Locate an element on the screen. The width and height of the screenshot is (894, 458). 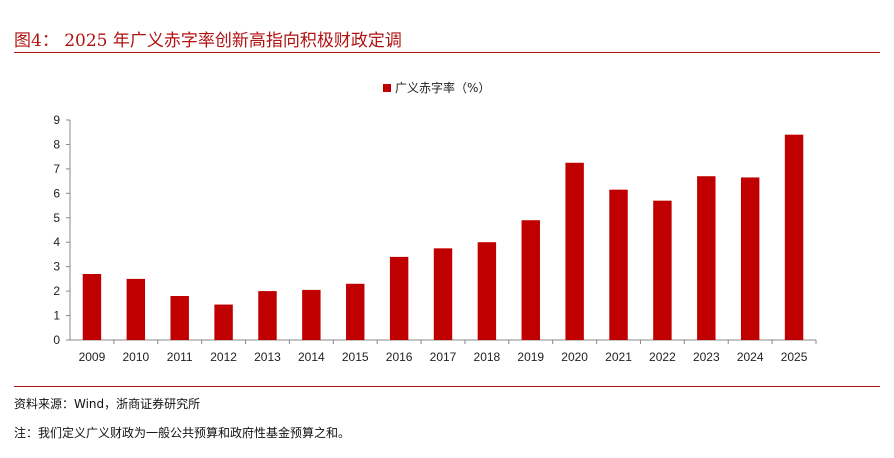
x-tick-label: 2025 is located at coordinates (794, 357).